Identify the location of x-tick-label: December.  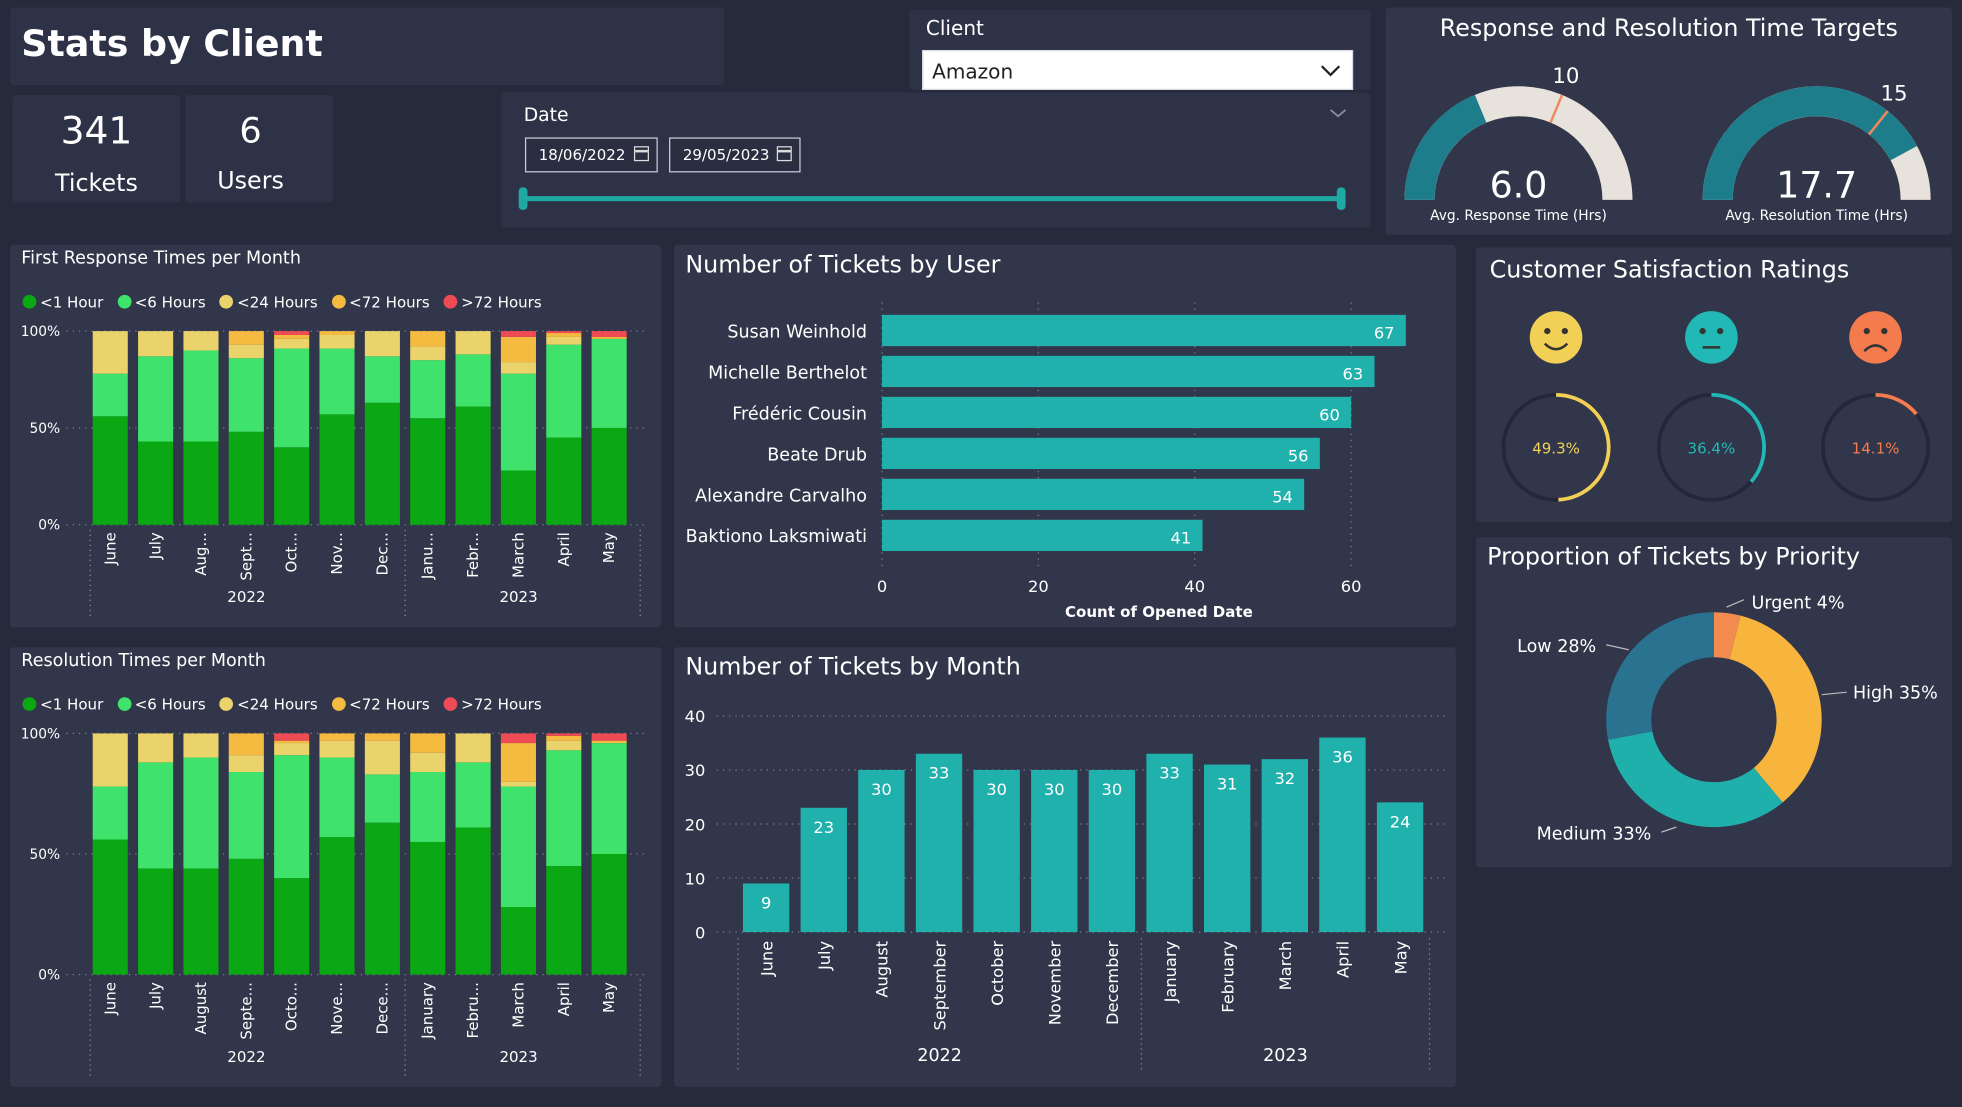
(1112, 983).